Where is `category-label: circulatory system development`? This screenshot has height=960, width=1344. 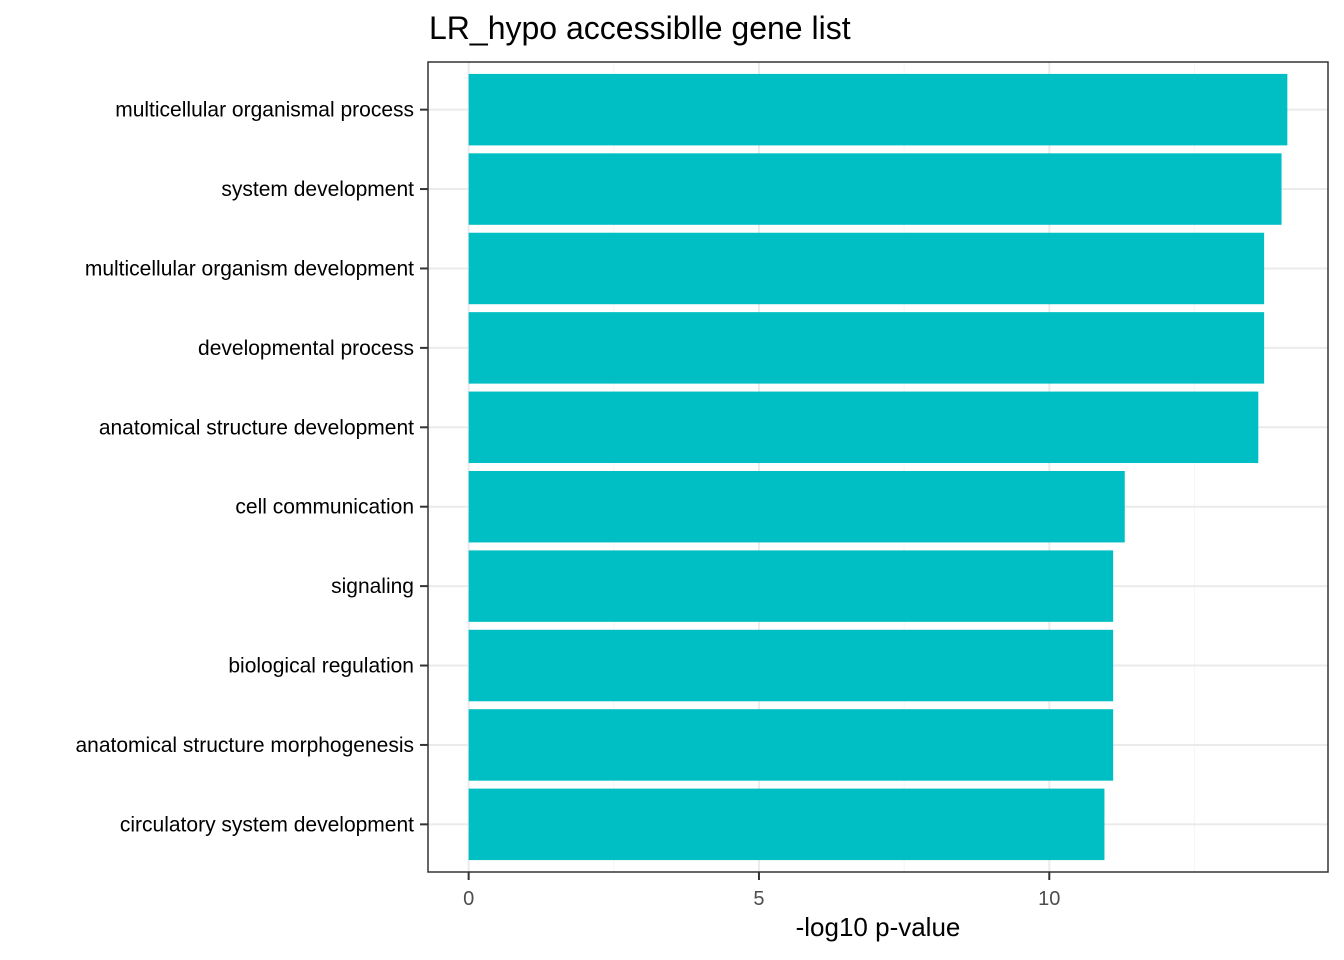
category-label: circulatory system development is located at coordinates (267, 824).